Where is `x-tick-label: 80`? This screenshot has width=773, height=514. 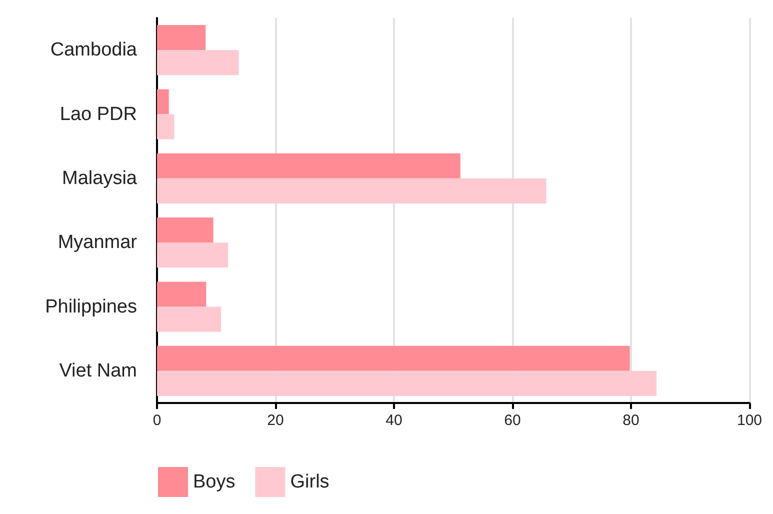 x-tick-label: 80 is located at coordinates (631, 420).